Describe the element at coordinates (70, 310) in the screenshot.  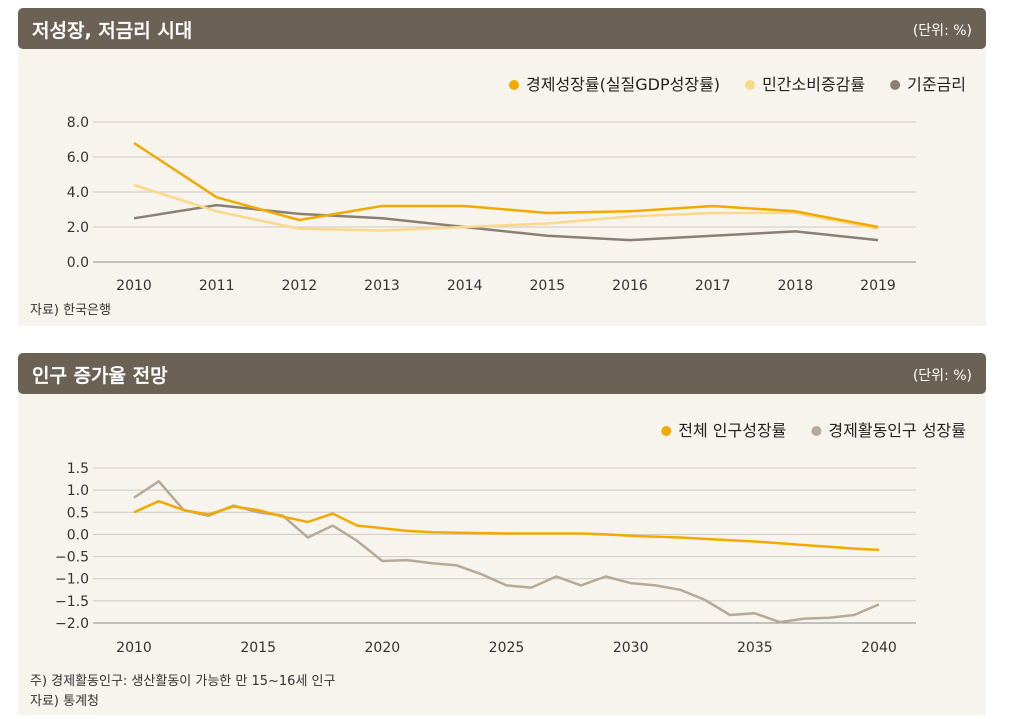
I see `source-note: 자료) 한국은행` at that location.